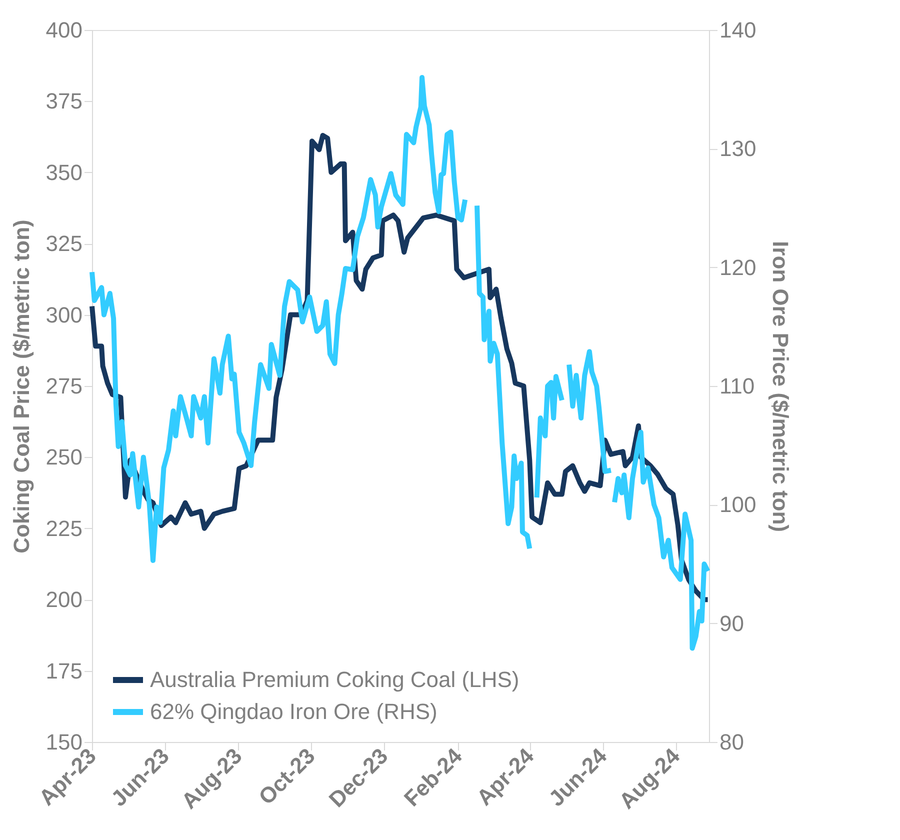 This screenshot has height=840, width=900. I want to click on y-axis-title: Coking Coal Price ($/metric ton), so click(21, 387).